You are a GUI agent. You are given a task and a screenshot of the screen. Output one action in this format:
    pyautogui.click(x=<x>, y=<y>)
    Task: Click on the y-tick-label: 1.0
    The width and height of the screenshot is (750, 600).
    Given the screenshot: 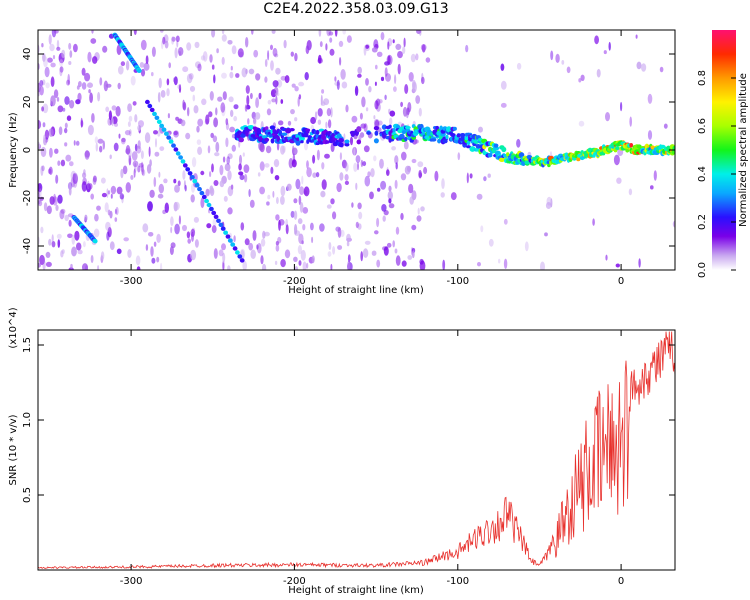 What is the action you would take?
    pyautogui.click(x=27, y=420)
    